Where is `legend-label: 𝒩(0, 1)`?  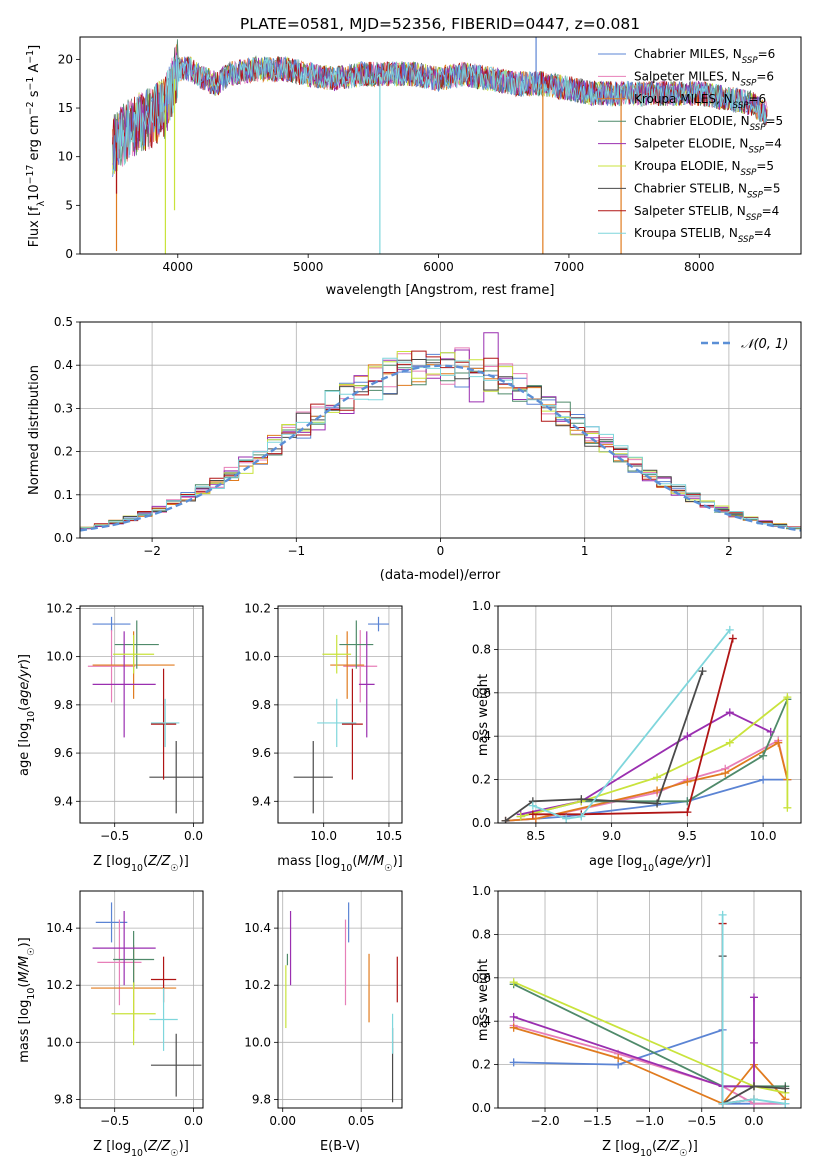 legend-label: 𝒩(0, 1) is located at coordinates (764, 344).